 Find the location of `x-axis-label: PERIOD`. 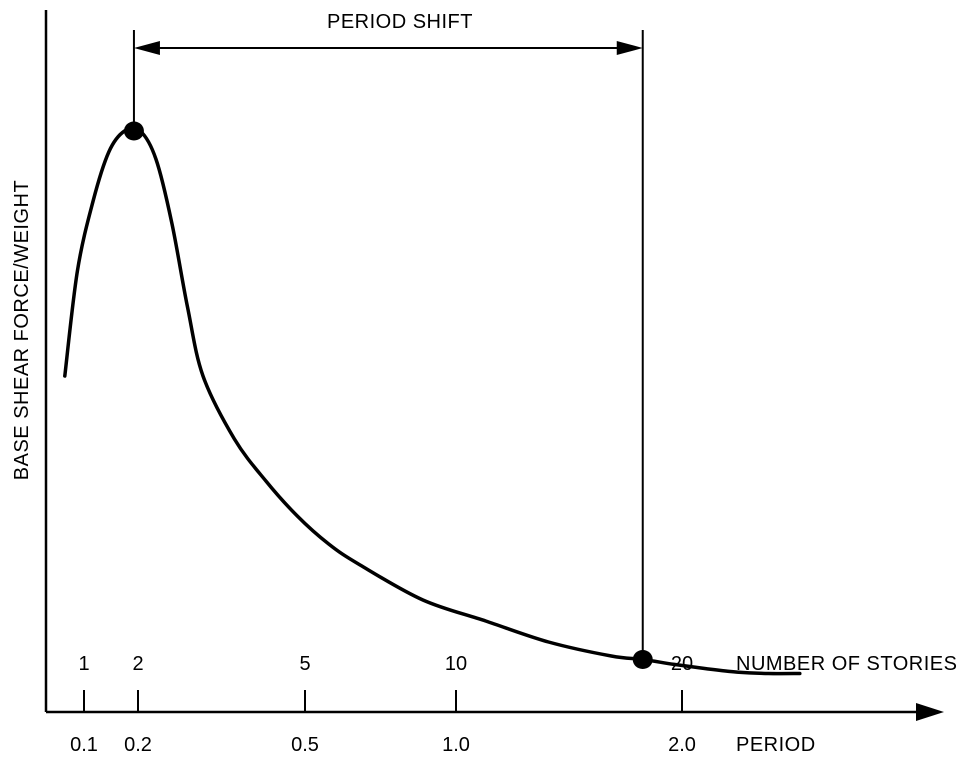

x-axis-label: PERIOD is located at coordinates (776, 745).